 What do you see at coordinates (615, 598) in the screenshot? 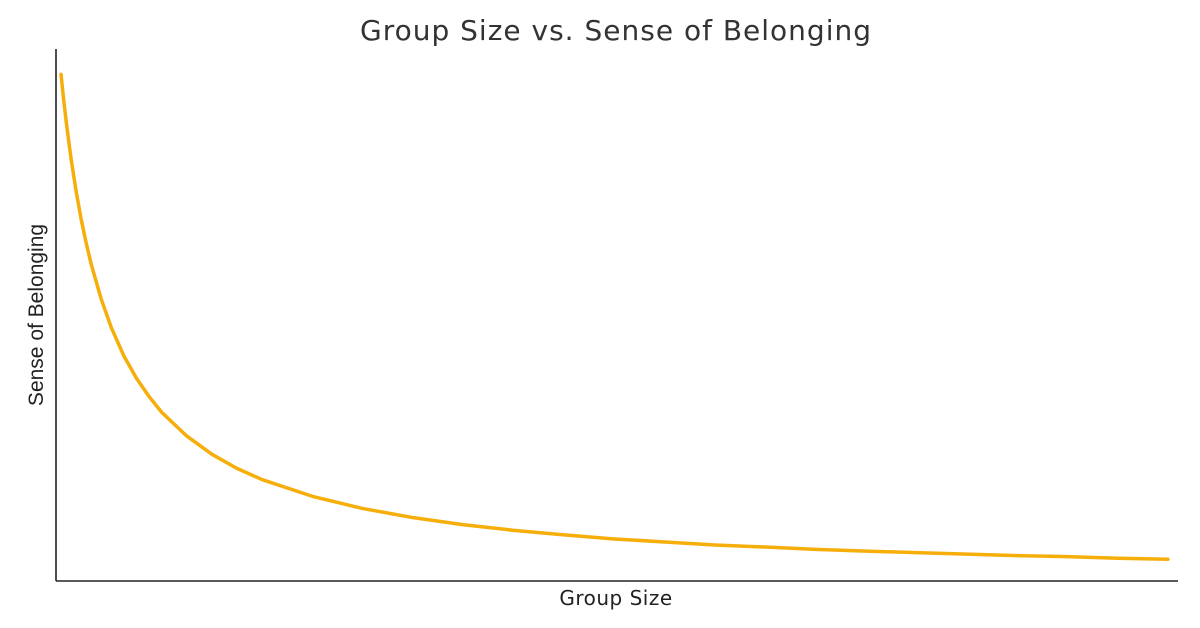
I see `x-axis-label: Group Size` at bounding box center [615, 598].